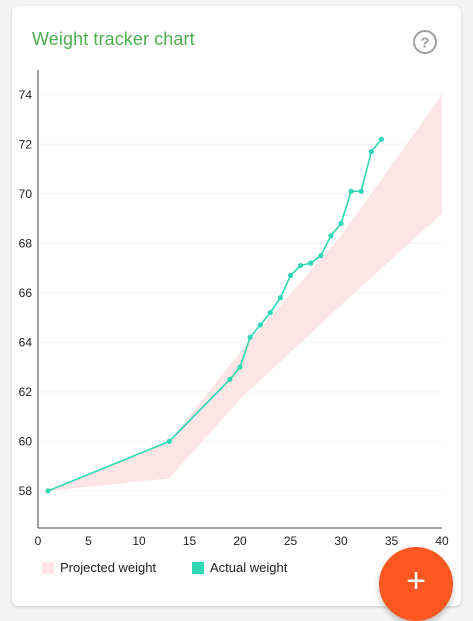 The height and width of the screenshot is (621, 473). Describe the element at coordinates (26, 342) in the screenshot. I see `y-tick-label: 64` at that location.